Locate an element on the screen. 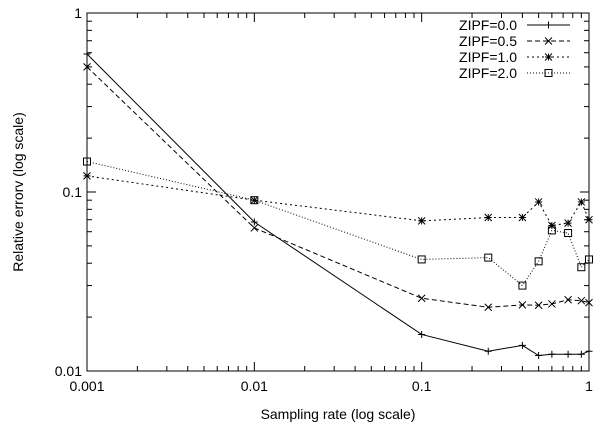 The width and height of the screenshot is (596, 435). legend-label: ZIPF=2.0 is located at coordinates (488, 73).